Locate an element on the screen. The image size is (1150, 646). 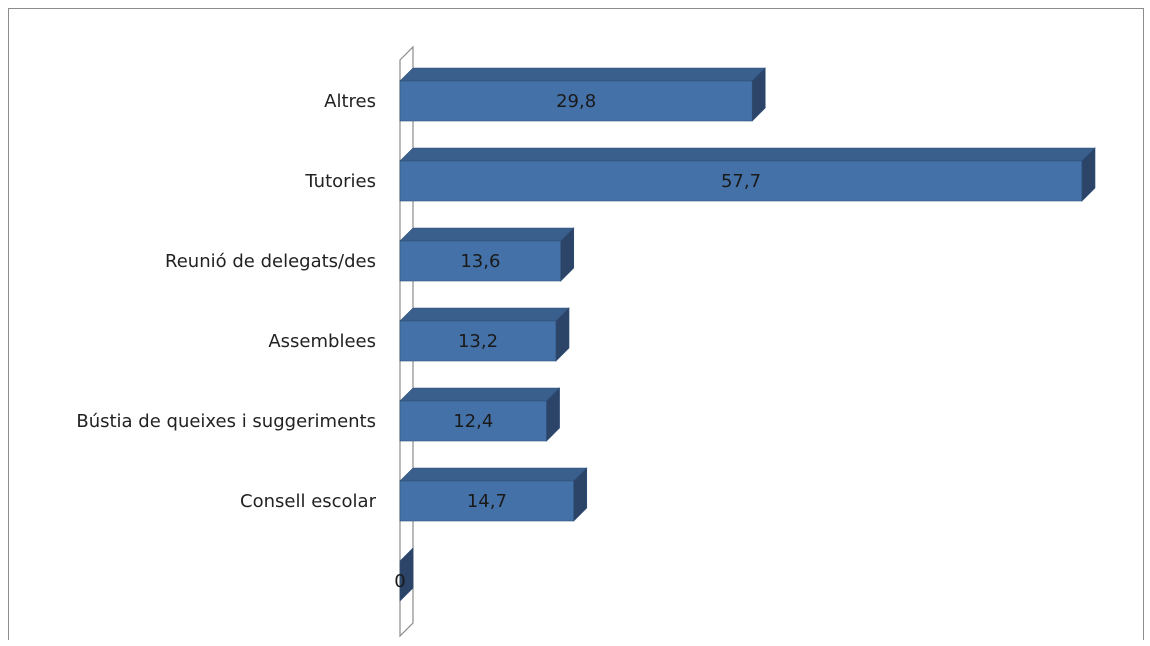
category-label: Reunió de delegats/des is located at coordinates (270, 261).